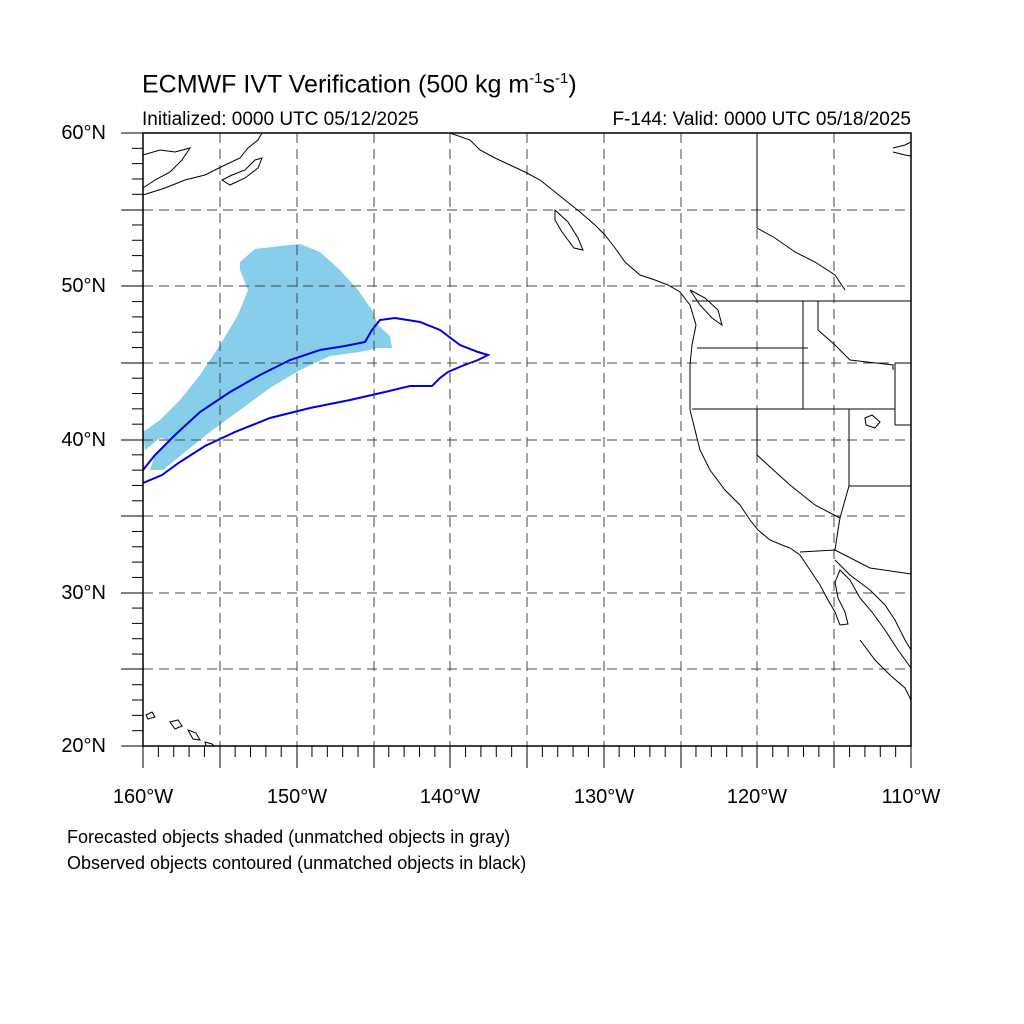 This screenshot has height=1024, width=1024. I want to click on lat-label-30: 30°N, so click(83, 593).